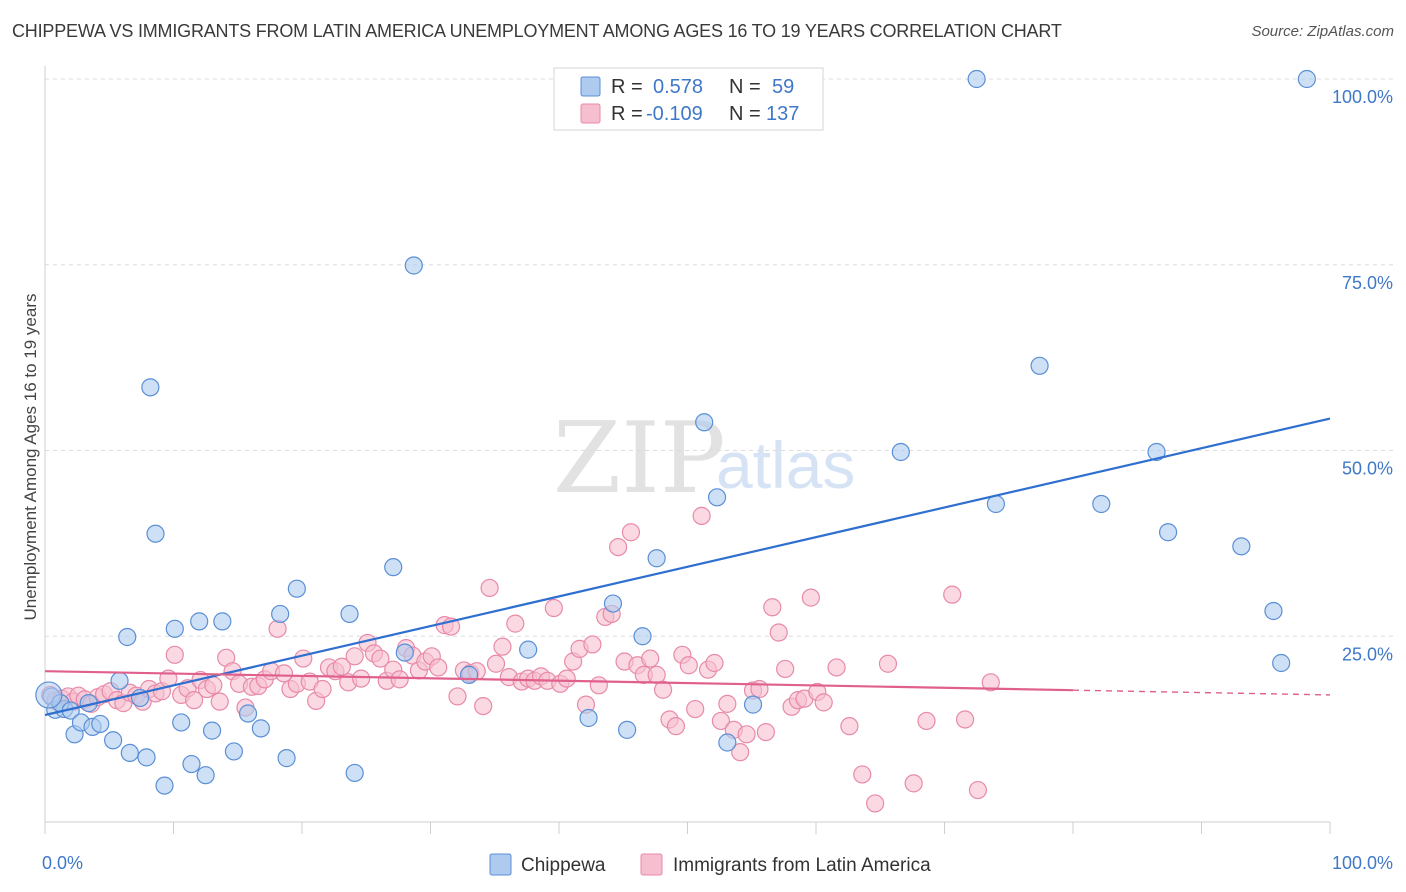 The width and height of the screenshot is (1406, 892). I want to click on legend-swatch-immigrants, so click(590, 113).